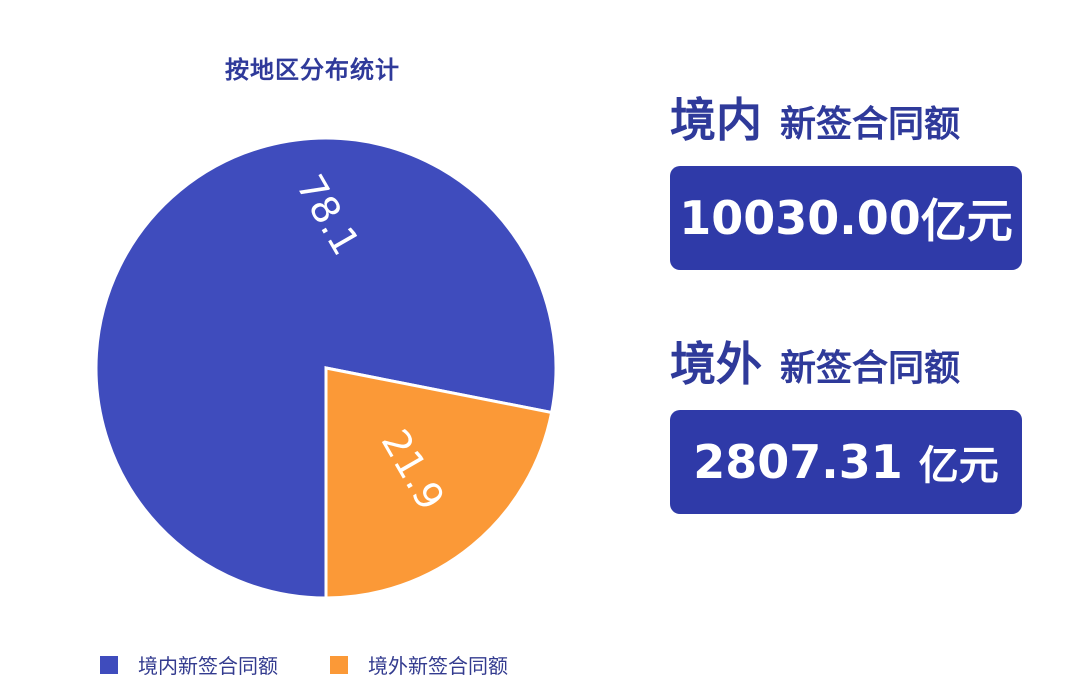 The height and width of the screenshot is (694, 1080). I want to click on legend-label-domestic: 境内新签合同额, so click(208, 666).